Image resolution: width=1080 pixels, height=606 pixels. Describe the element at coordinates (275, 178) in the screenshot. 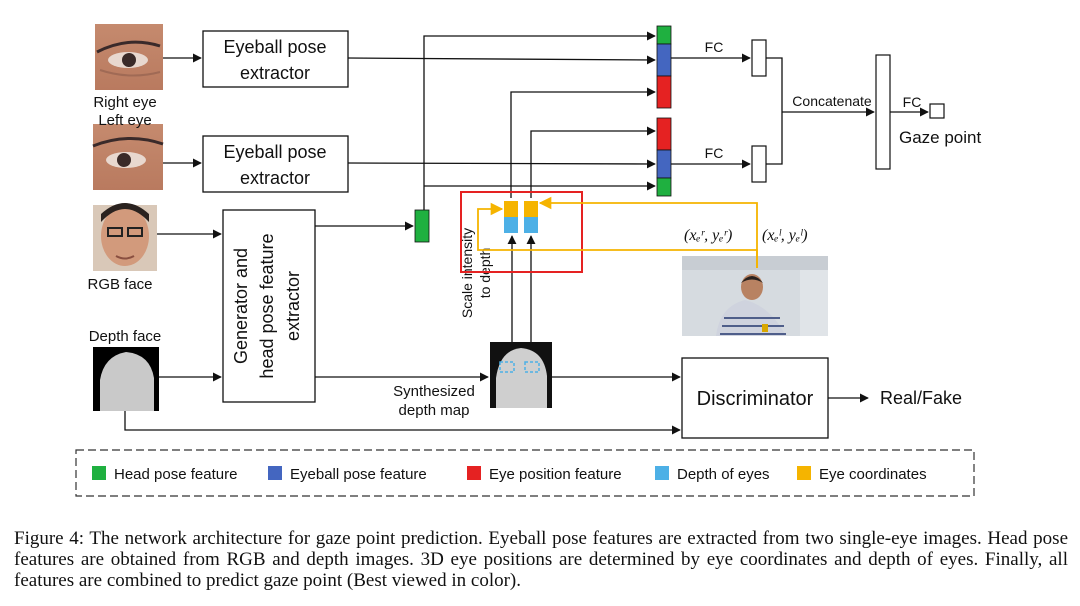

I see `eyeball-extractor-bottom-line2: extractor` at that location.